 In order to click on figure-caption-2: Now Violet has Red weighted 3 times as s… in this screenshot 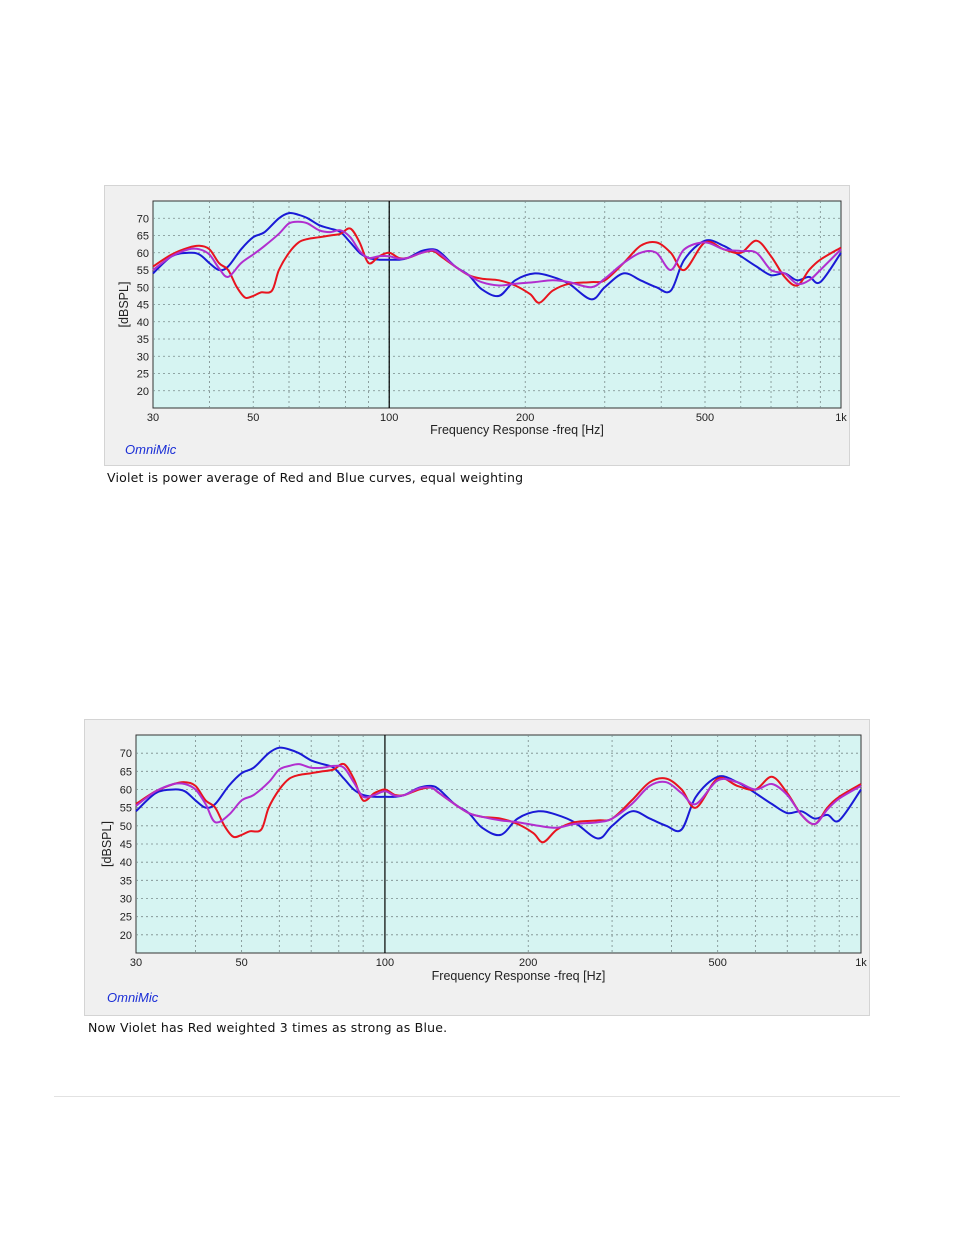, I will do `click(268, 1027)`.